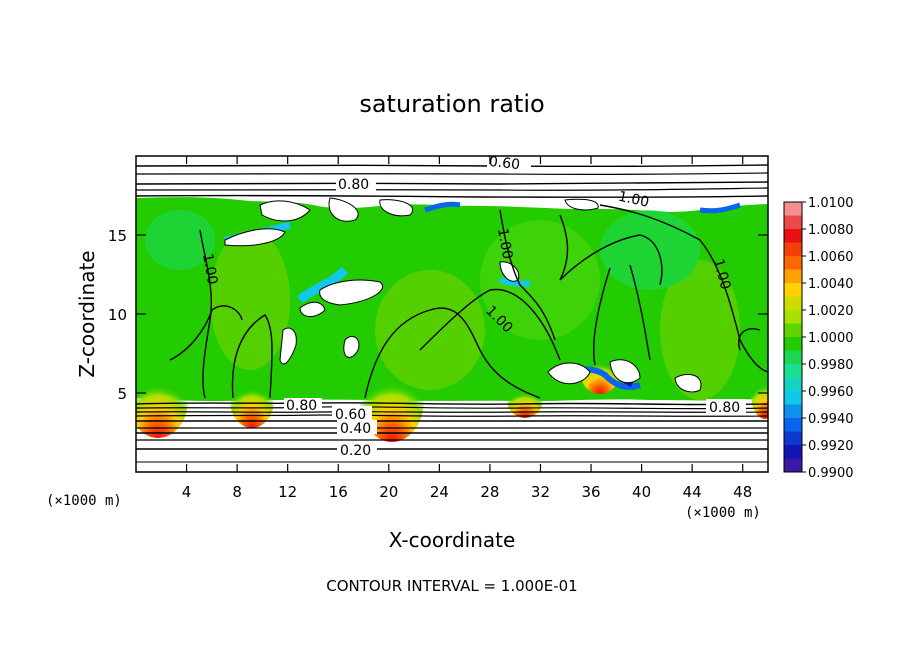 The height and width of the screenshot is (654, 904). I want to click on contour-label-080-low-left: 0.80, so click(301, 406).